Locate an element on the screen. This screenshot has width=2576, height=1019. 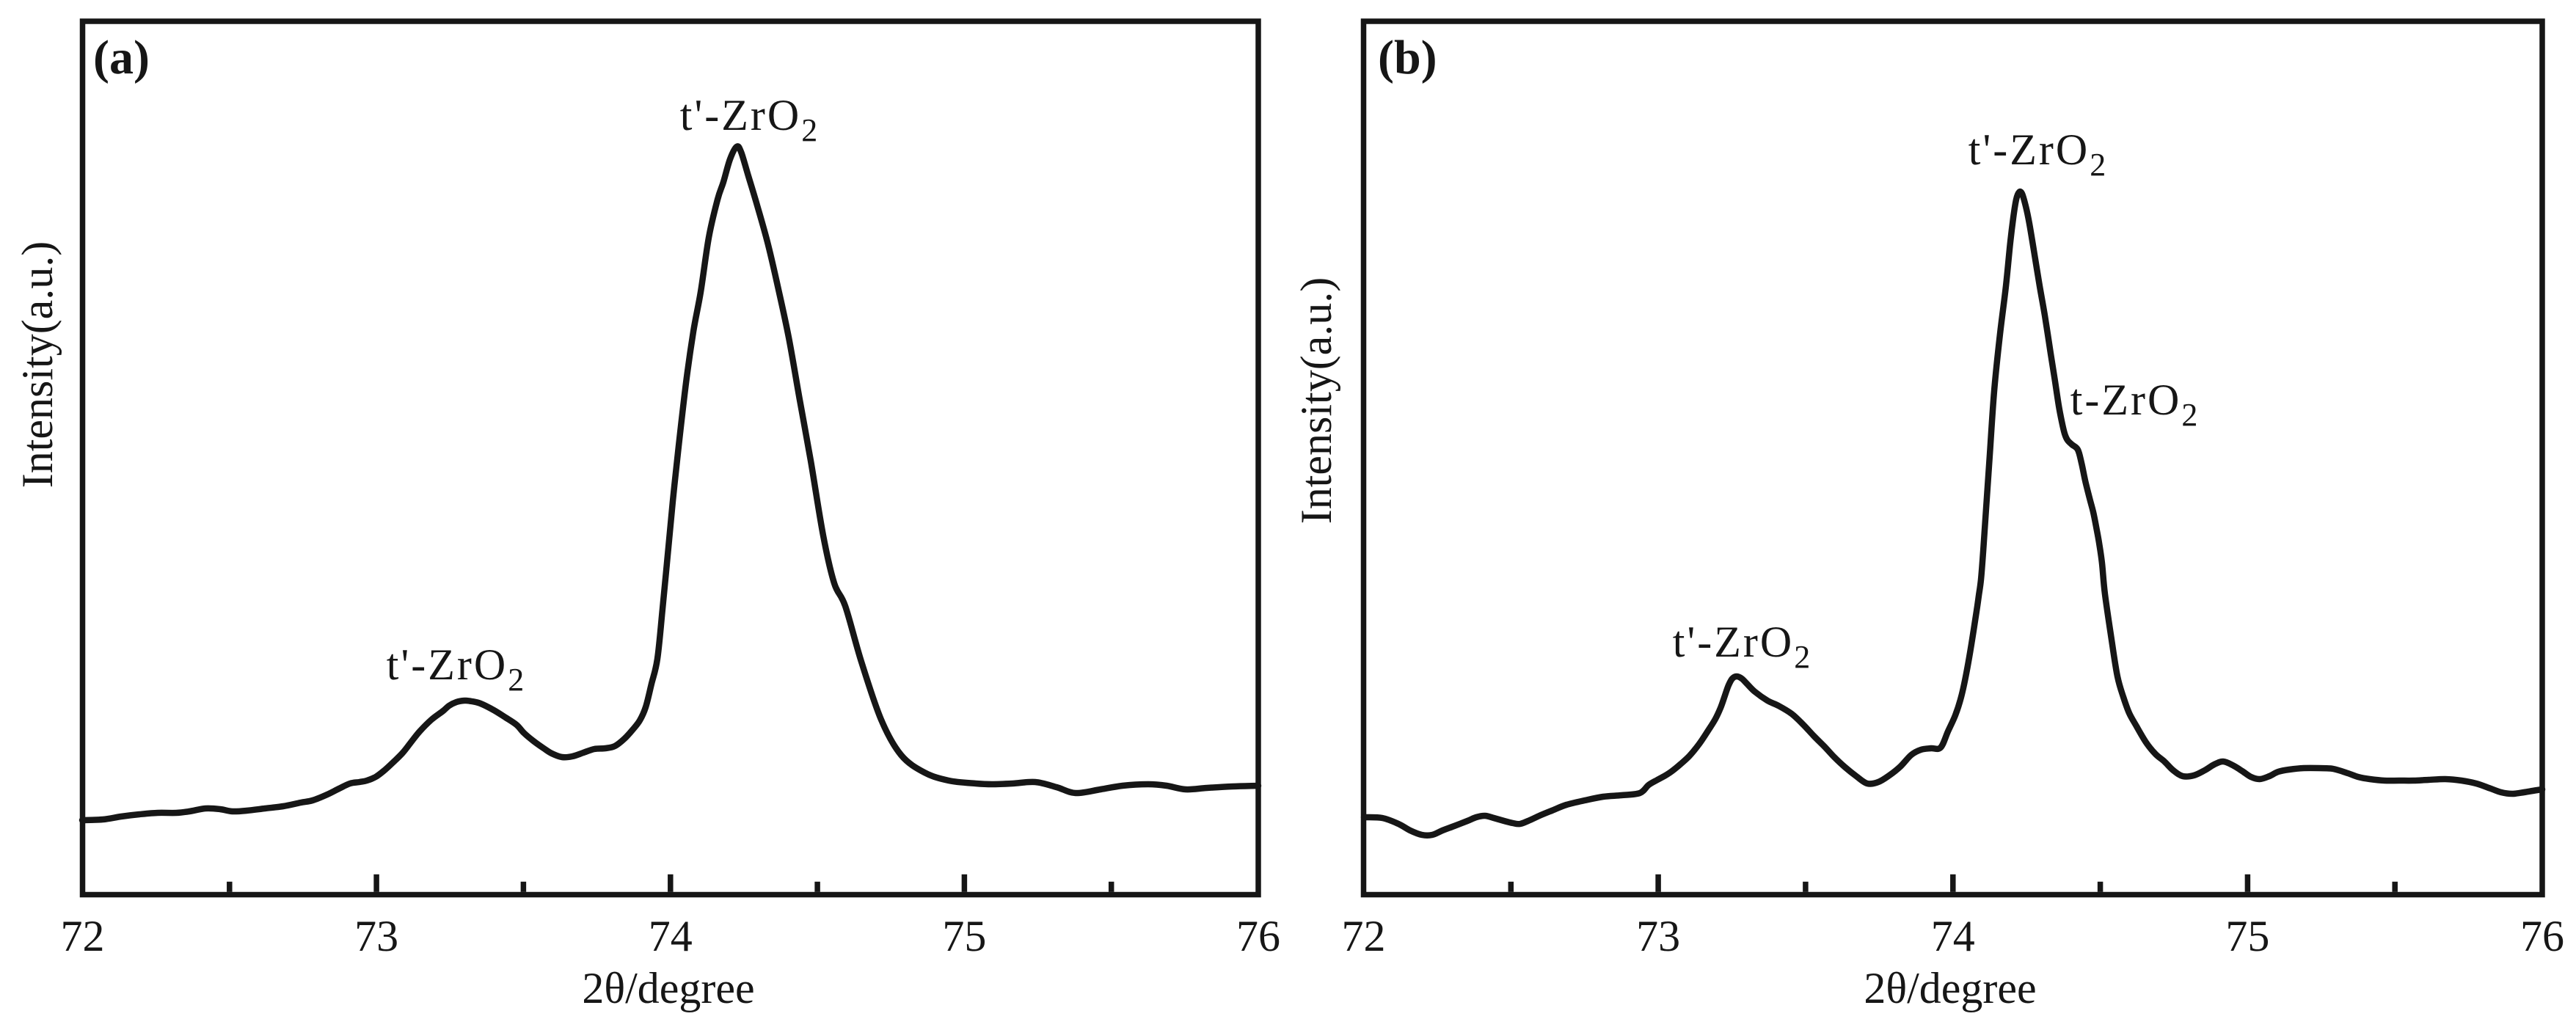
svg-text: (a) is located at coordinates (121, 58).